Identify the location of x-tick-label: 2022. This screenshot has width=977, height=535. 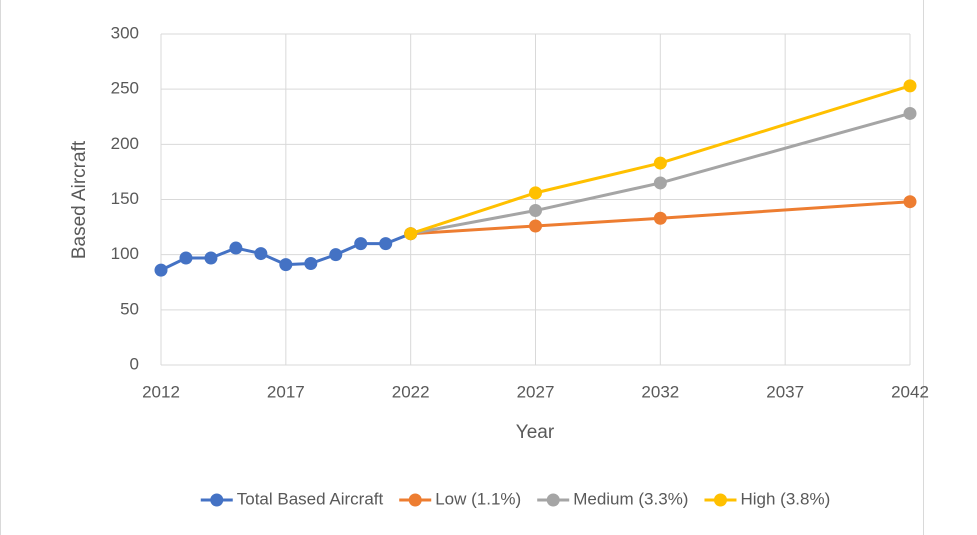
(411, 391).